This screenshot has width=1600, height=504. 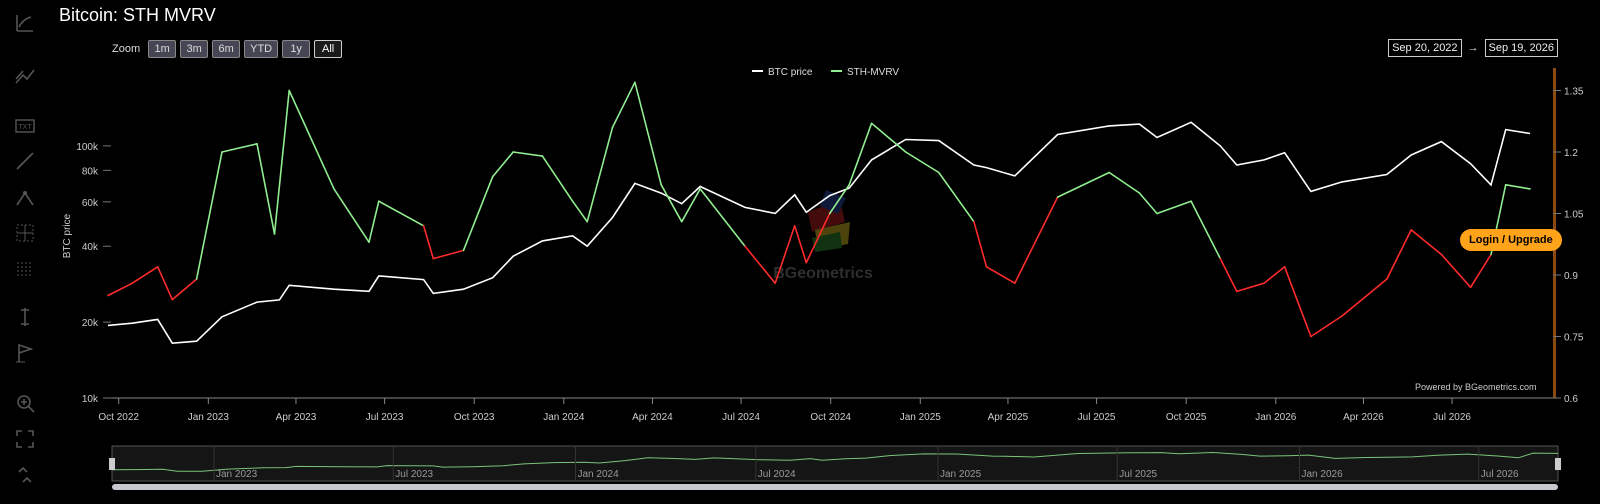 I want to click on x-tick-label: Jan 2025, so click(x=921, y=417).